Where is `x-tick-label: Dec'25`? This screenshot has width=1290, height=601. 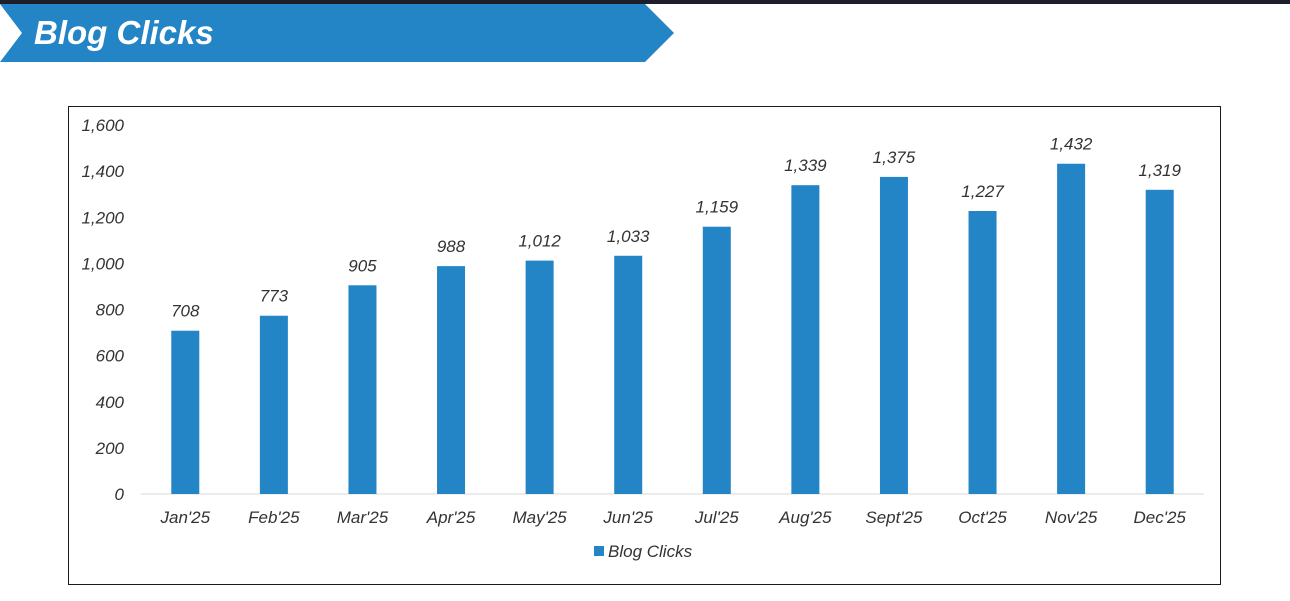
x-tick-label: Dec'25 is located at coordinates (1160, 517).